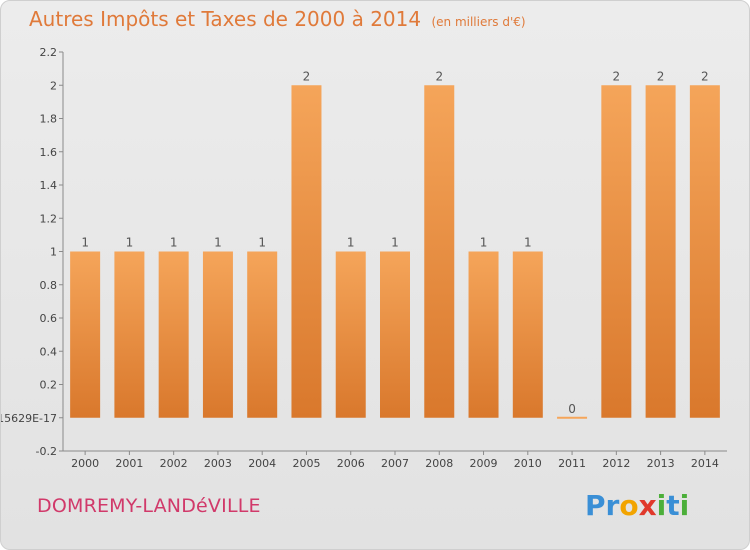  What do you see at coordinates (218, 463) in the screenshot?
I see `x-tick-label: 2003` at bounding box center [218, 463].